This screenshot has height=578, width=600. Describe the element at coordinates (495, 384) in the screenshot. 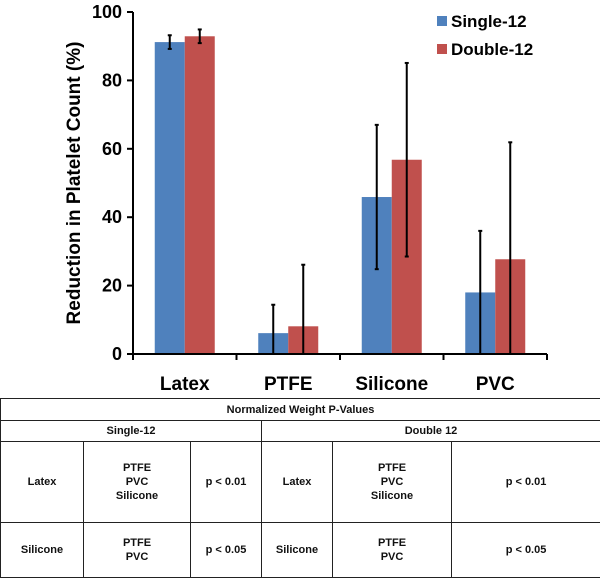

I see `x-tick-label: PVC` at that location.